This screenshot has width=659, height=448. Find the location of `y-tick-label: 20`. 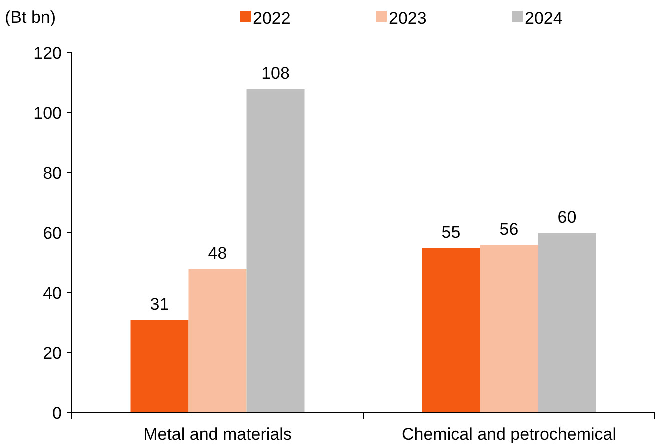

y-tick-label: 20 is located at coordinates (52, 353).